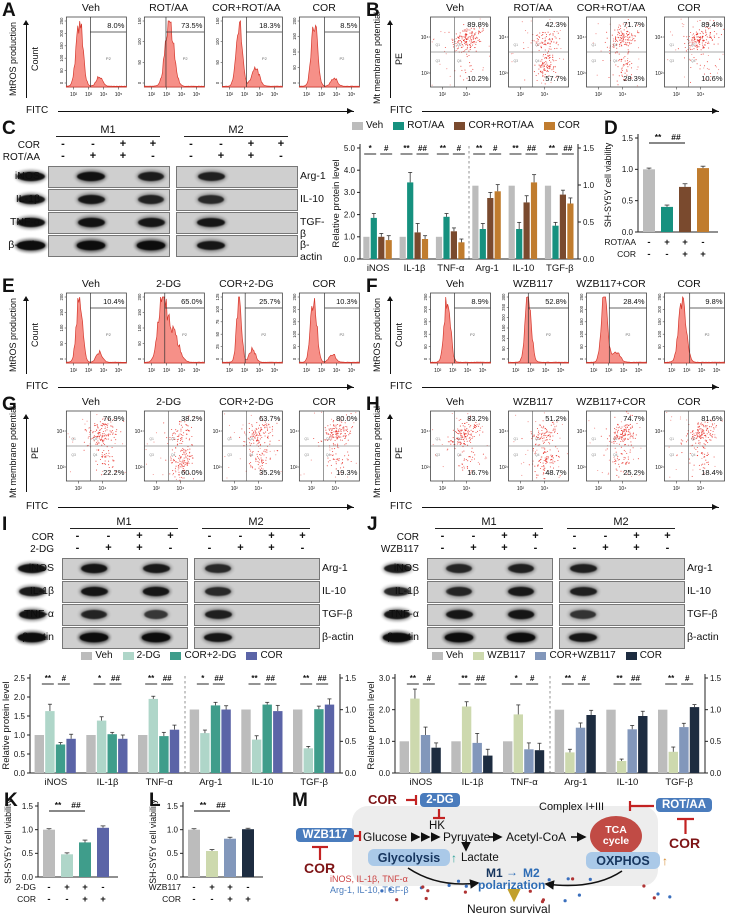 The height and width of the screenshot is (921, 729). Describe the element at coordinates (173, 806) in the screenshot. I see `svg-text: 1.5` at that location.